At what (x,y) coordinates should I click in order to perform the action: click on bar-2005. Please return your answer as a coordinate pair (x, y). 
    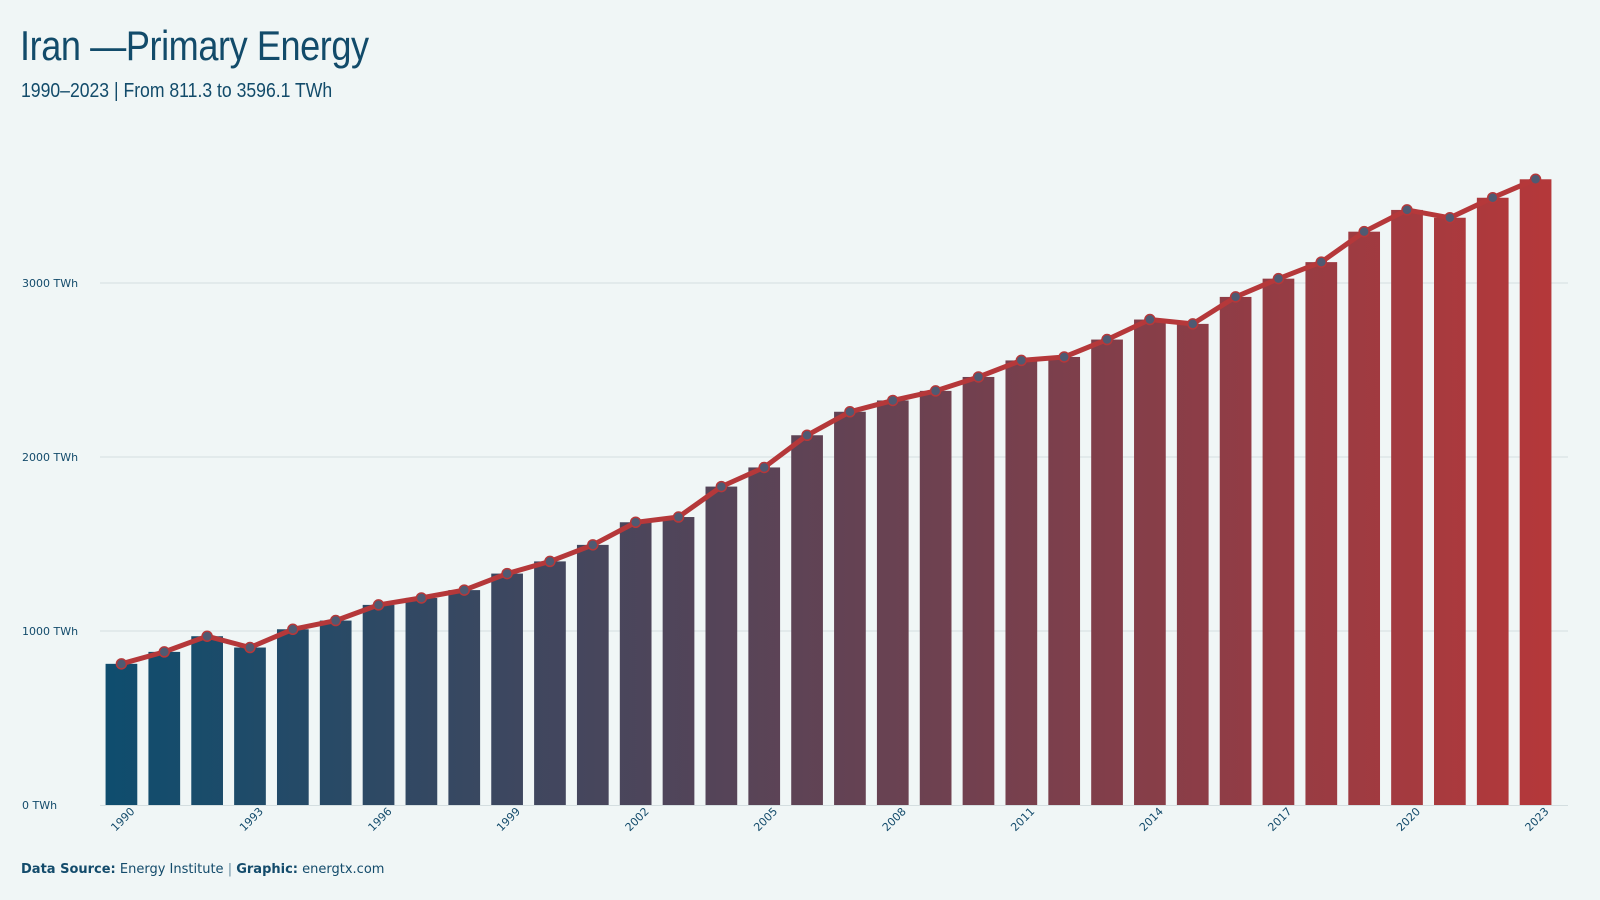
    Looking at the image, I should click on (764, 636).